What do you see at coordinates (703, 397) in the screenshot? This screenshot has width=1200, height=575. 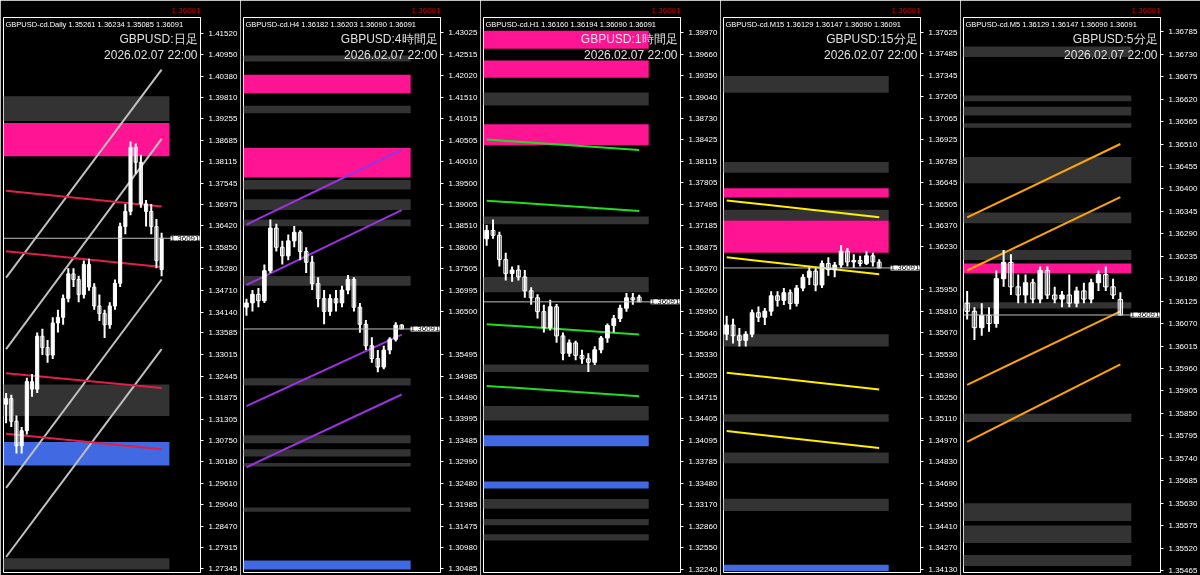 I see `y-tick-label: 1.34715` at bounding box center [703, 397].